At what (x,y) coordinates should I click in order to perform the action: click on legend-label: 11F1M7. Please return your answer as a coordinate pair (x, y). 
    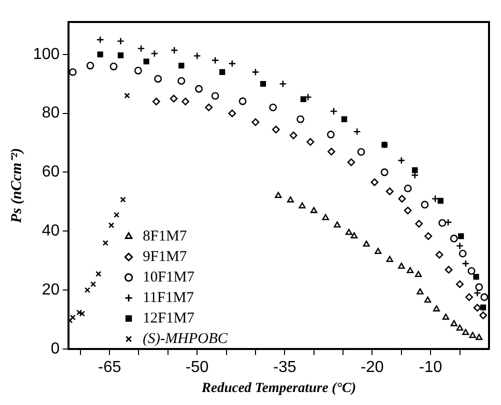
    Looking at the image, I should click on (168, 298).